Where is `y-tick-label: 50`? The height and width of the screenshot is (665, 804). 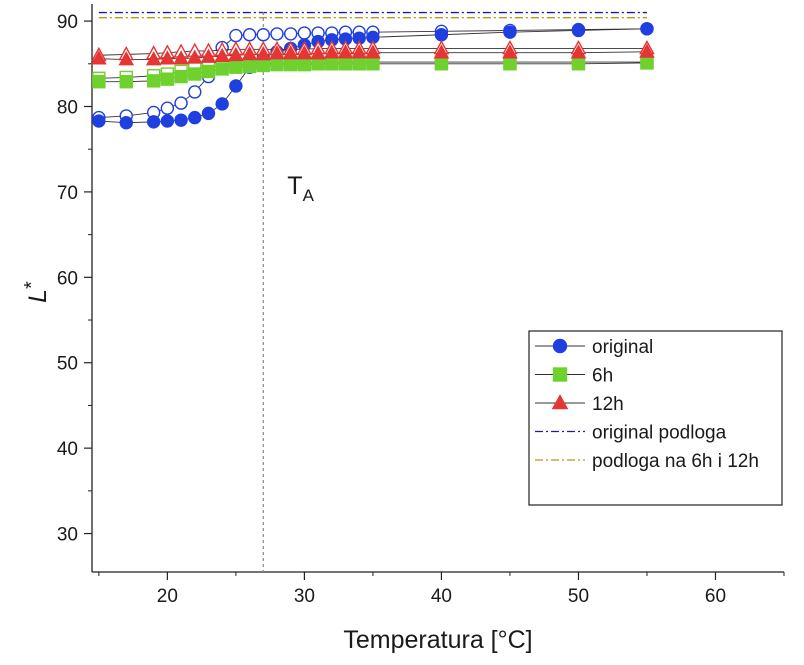 y-tick-label: 50 is located at coordinates (67, 364).